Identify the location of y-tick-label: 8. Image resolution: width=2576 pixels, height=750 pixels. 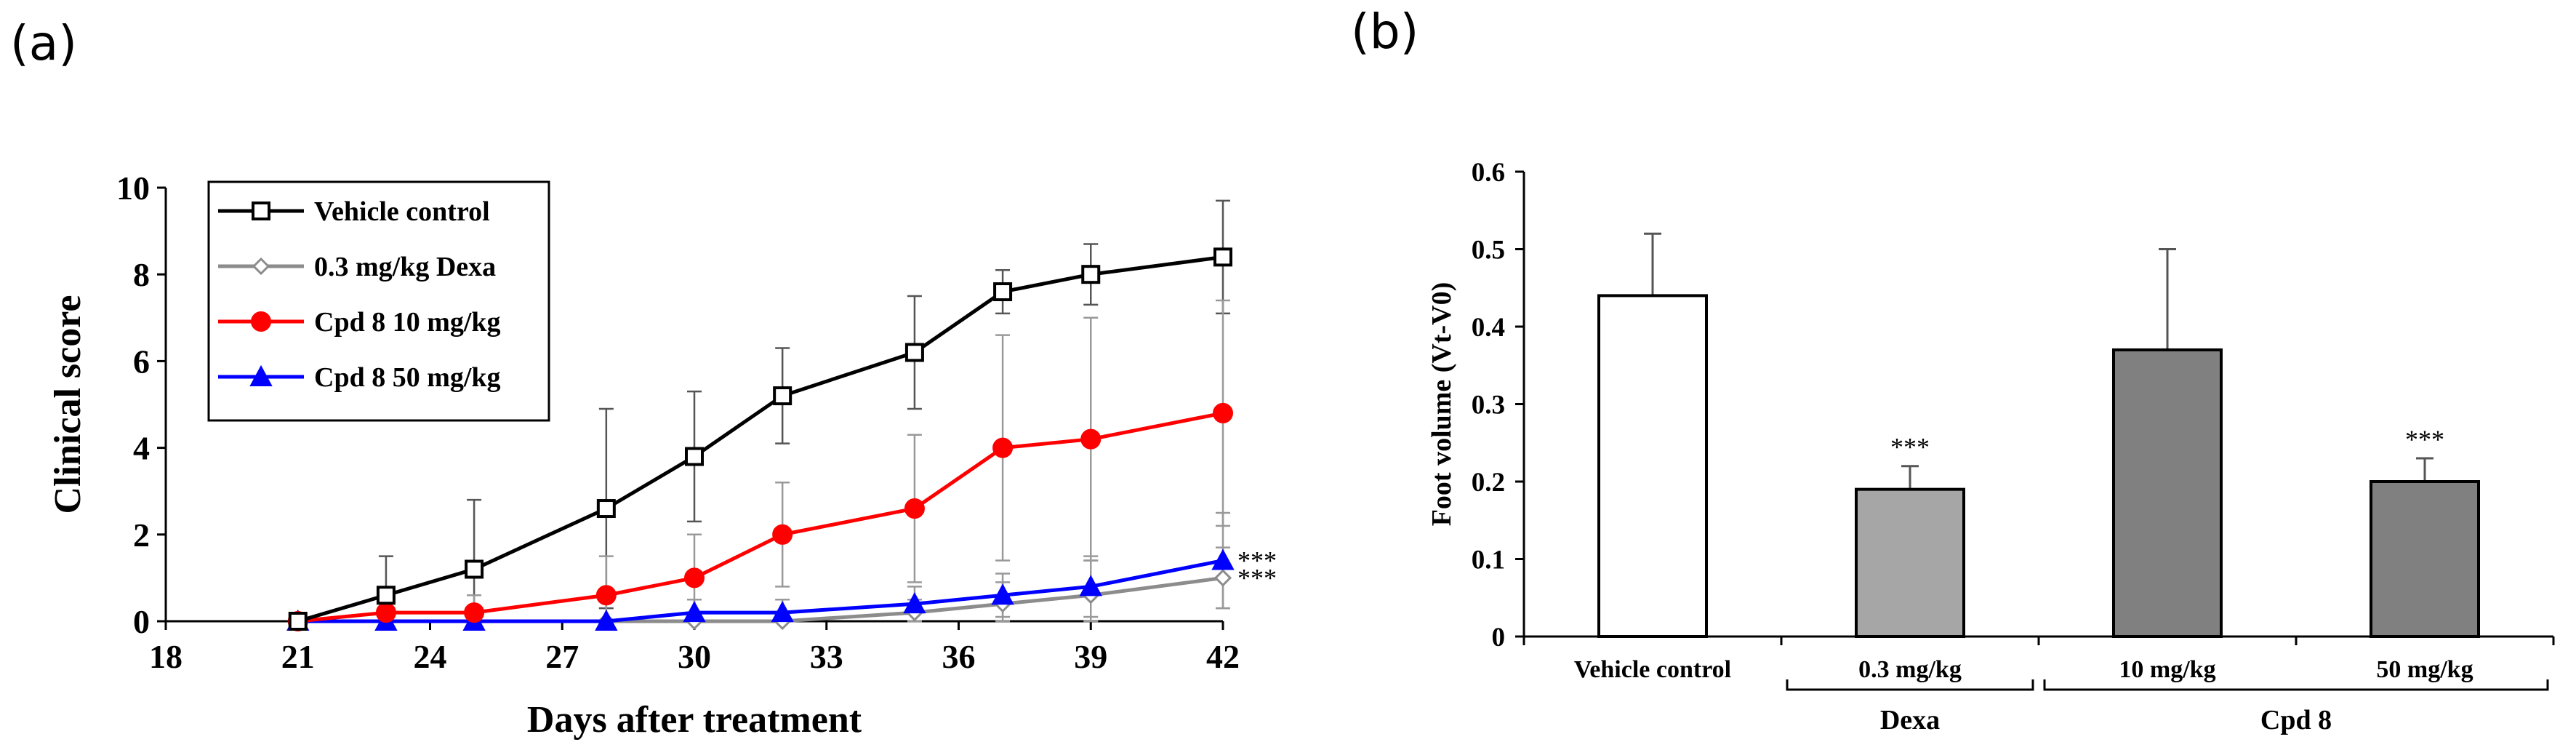
(142, 274).